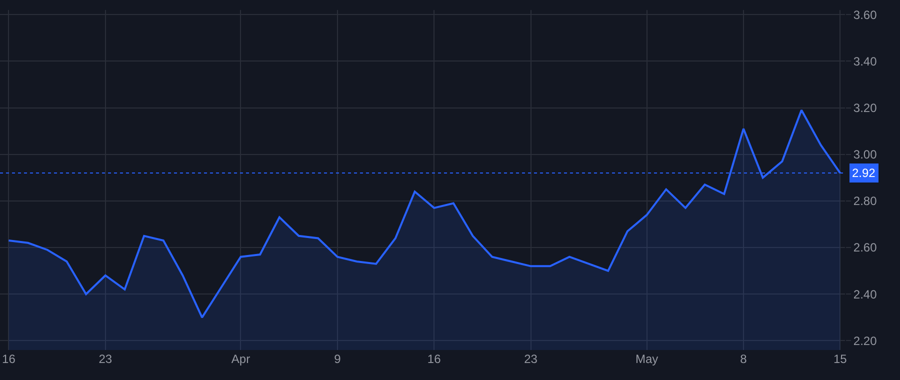 This screenshot has height=380, width=900. I want to click on y-tick-label: 3.00, so click(865, 155).